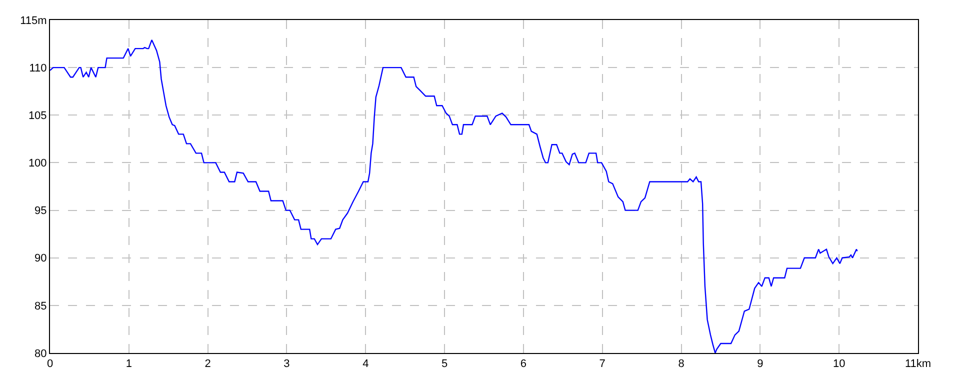 The width and height of the screenshot is (960, 384). What do you see at coordinates (129, 364) in the screenshot?
I see `x-tick-label: 1` at bounding box center [129, 364].